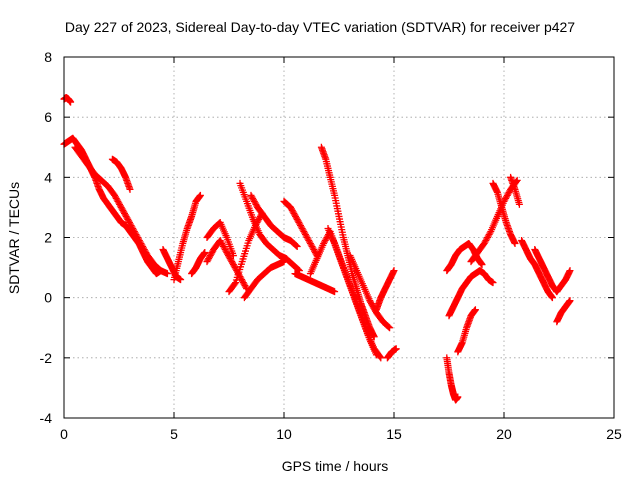 This screenshot has width=640, height=480. Describe the element at coordinates (14, 238) in the screenshot. I see `y-axis-label: SDTVAR / TECUs` at that location.